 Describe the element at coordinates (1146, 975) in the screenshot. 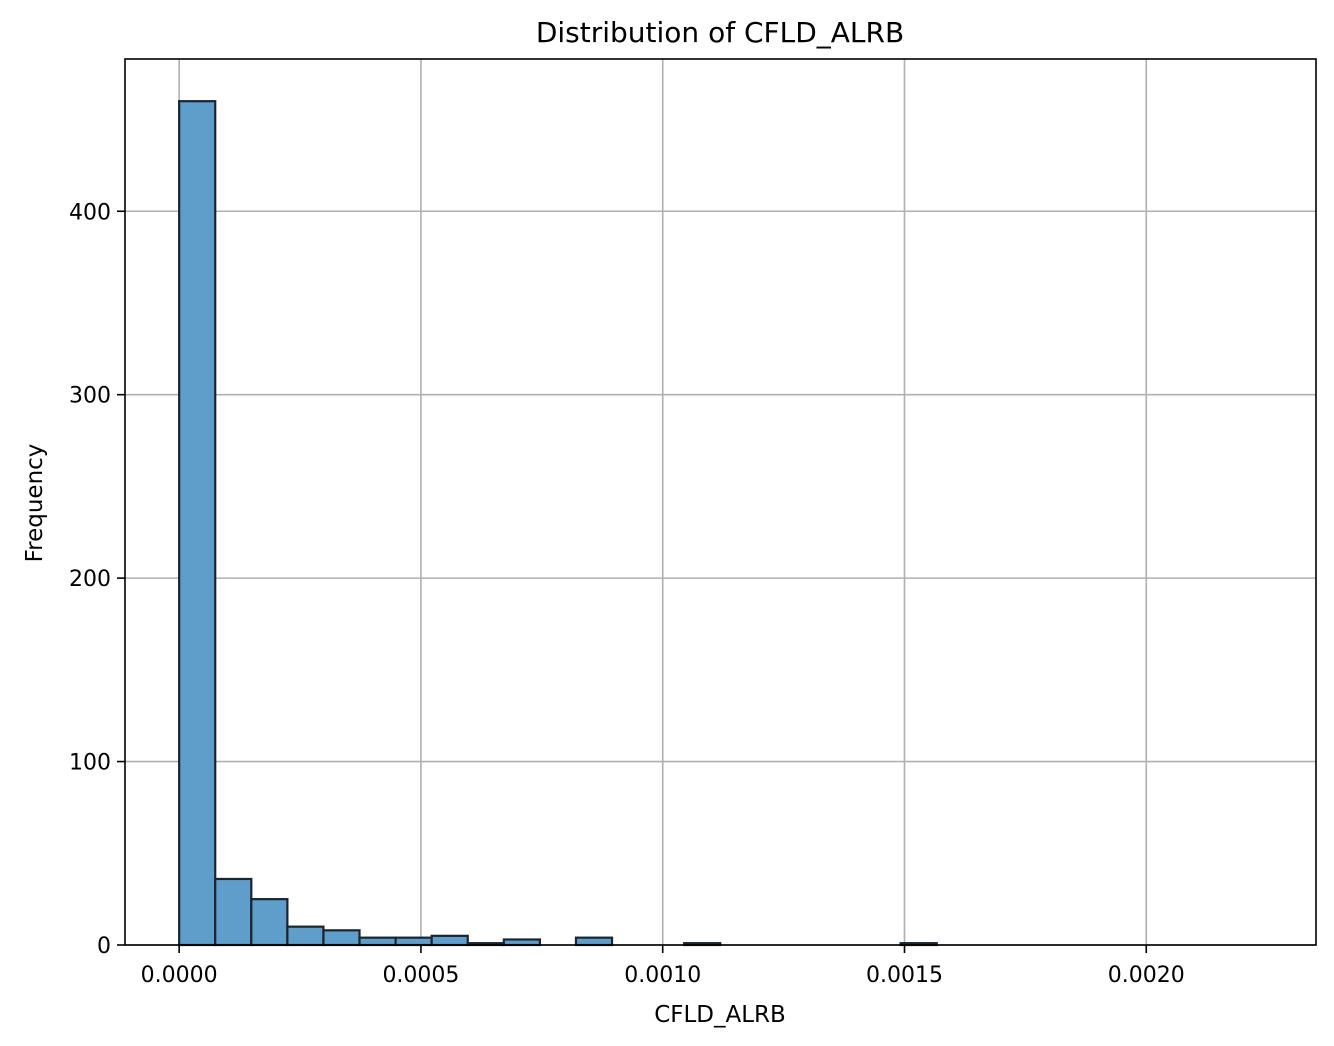

I see `x-tick-label: 0.0020` at that location.